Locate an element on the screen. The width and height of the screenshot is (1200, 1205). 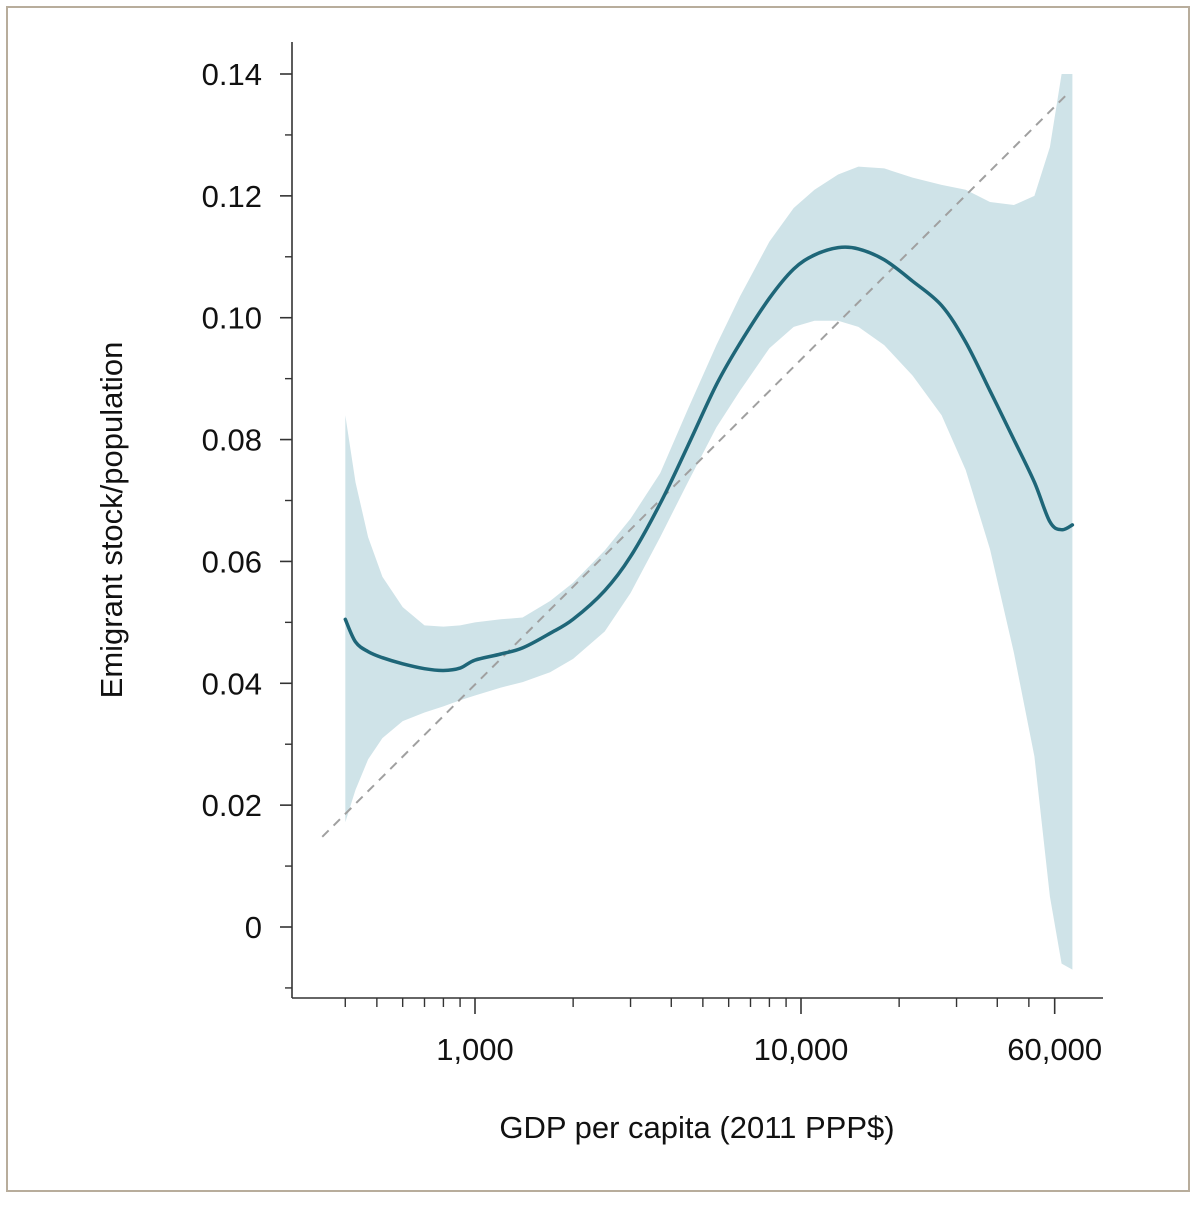
y-tick-label: 0.02 is located at coordinates (232, 805).